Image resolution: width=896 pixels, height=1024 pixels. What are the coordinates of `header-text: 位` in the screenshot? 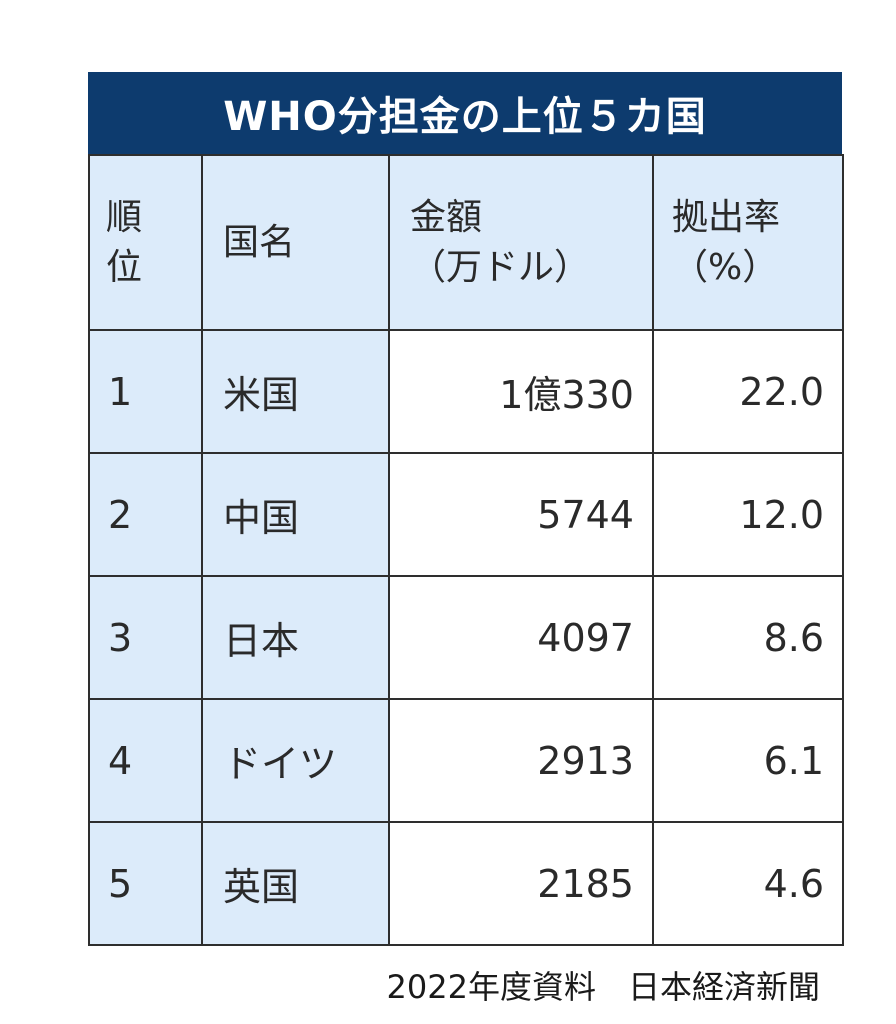 It's located at (124, 267).